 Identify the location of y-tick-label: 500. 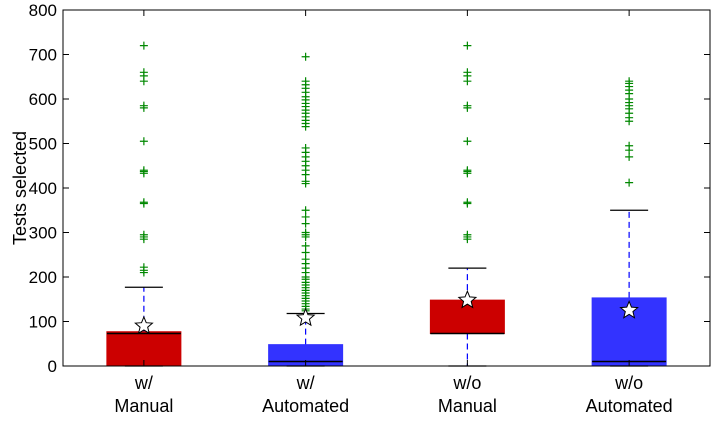
(43, 144).